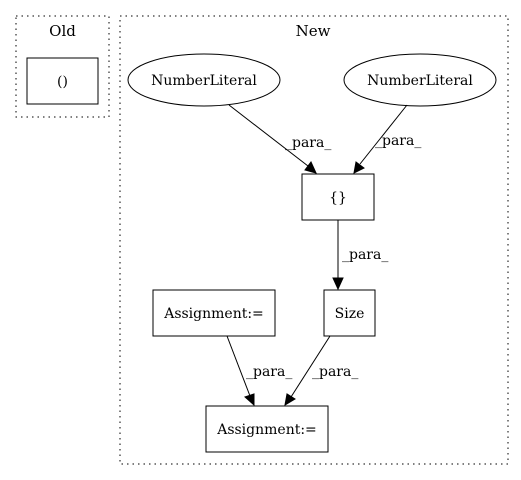 Image resolution: width=521 pixels, height=480 pixels. I want to click on cluster-old: Old, so click(62, 66).